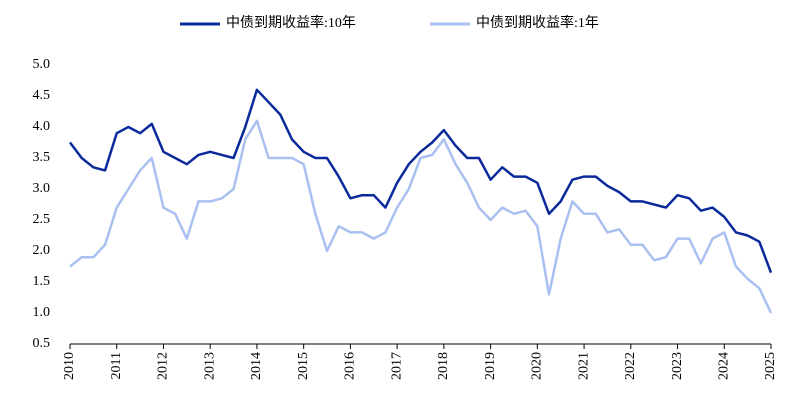  Describe the element at coordinates (42, 126) in the screenshot. I see `y-tick-label: 4.0` at that location.